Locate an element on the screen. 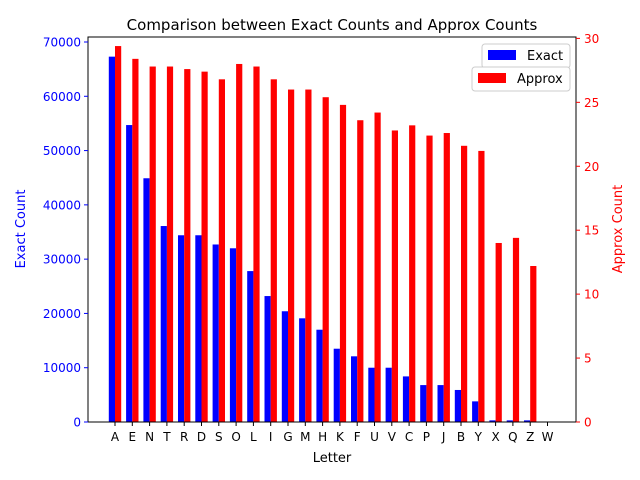 This screenshot has width=640, height=480. bar-exact-K is located at coordinates (336, 385).